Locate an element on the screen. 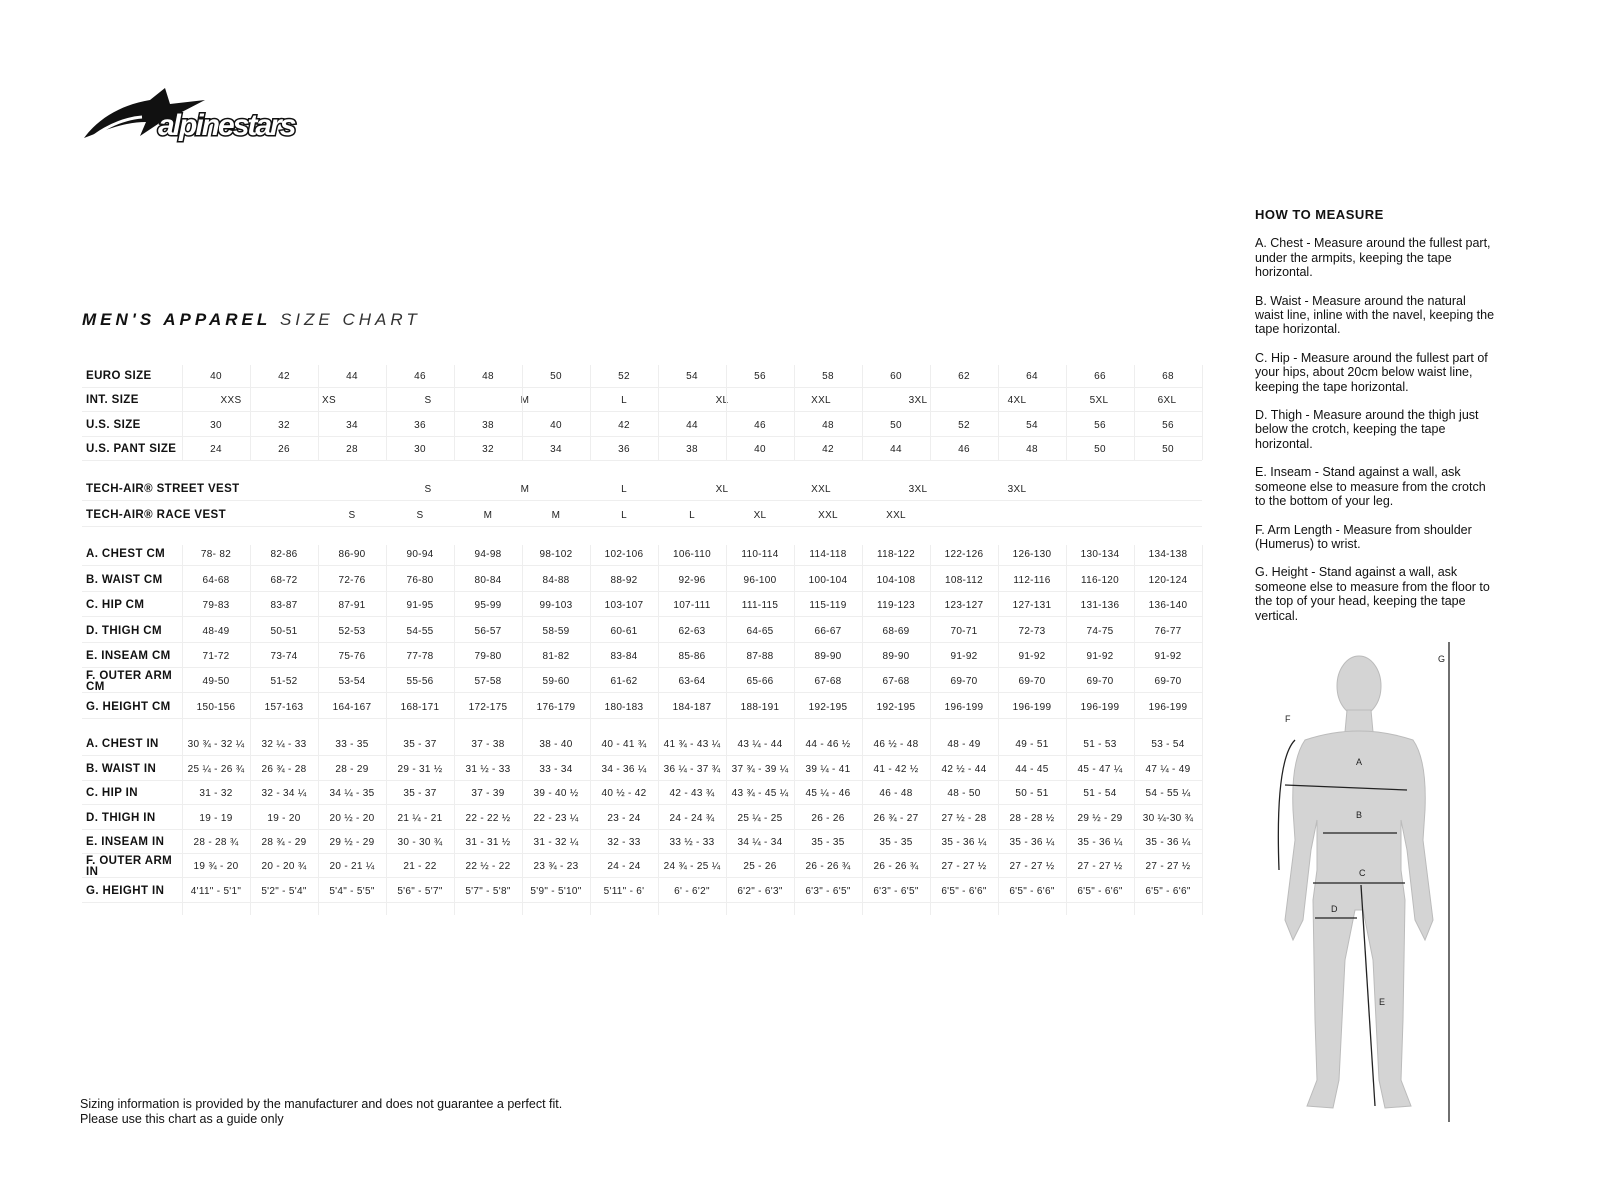 The width and height of the screenshot is (1600, 1200). table-cell: 23 - 24 is located at coordinates (624, 818).